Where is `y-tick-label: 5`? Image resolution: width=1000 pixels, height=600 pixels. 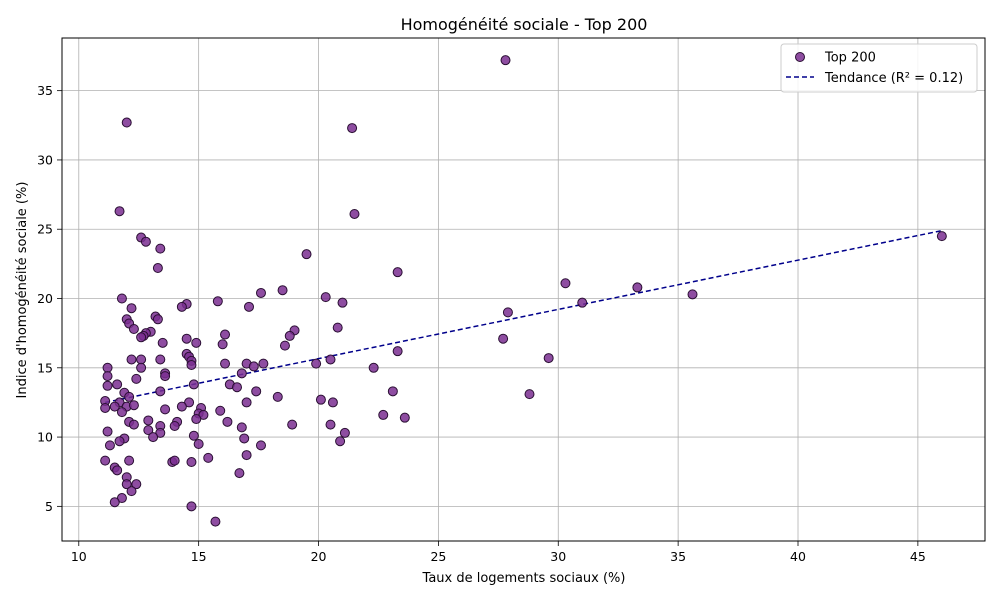
y-tick-label: 5 is located at coordinates (49, 506).